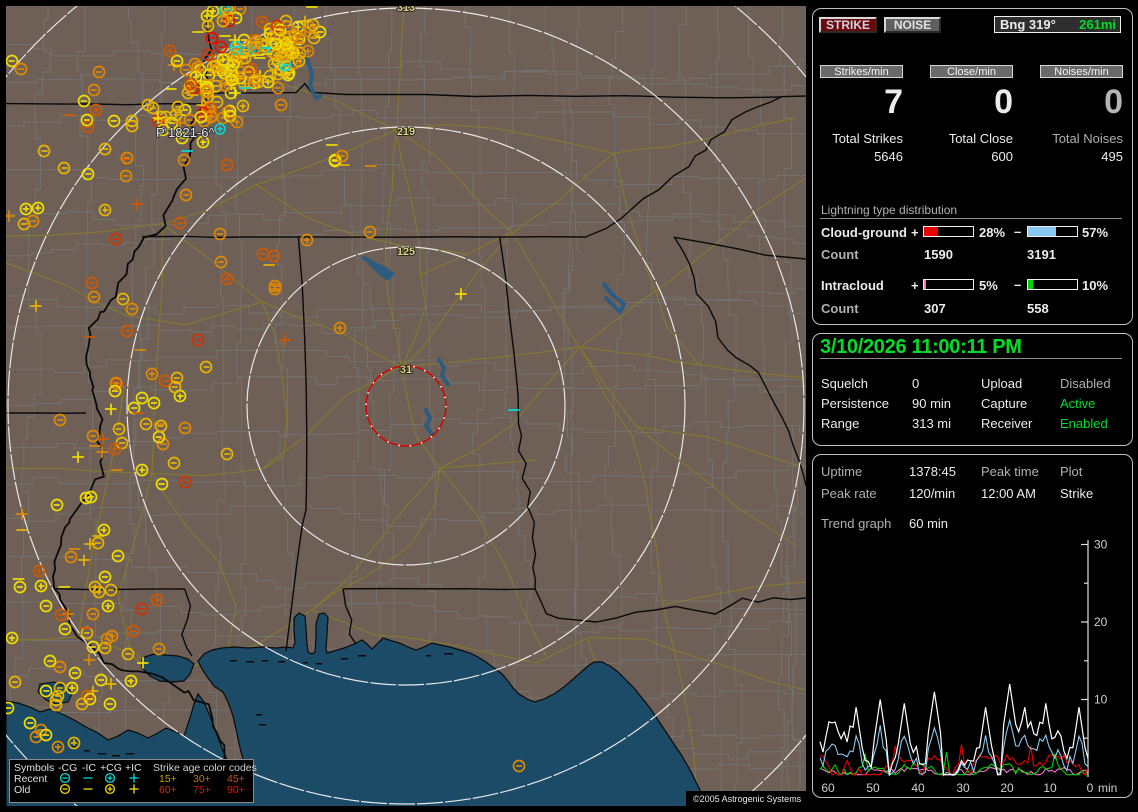 Image resolution: width=1138 pixels, height=812 pixels. Describe the element at coordinates (918, 788) in the screenshot. I see `svg-text: 40` at that location.